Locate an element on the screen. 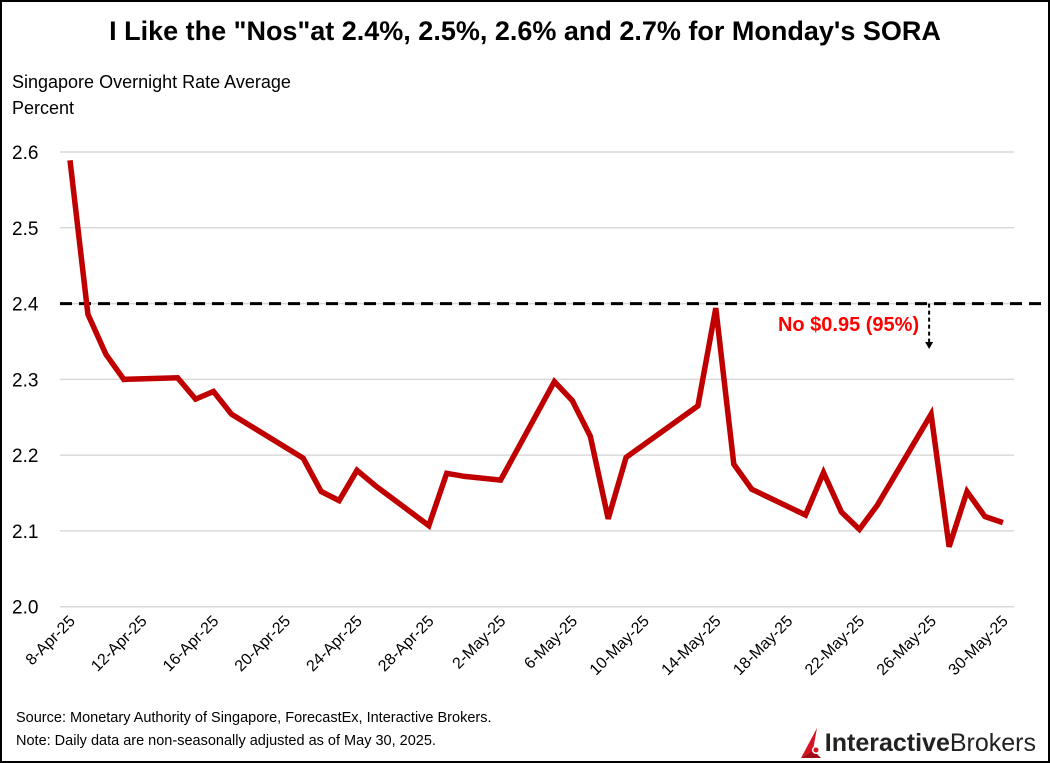 This screenshot has height=763, width=1050. x-tick-label: 6-May-25 is located at coordinates (551, 643).